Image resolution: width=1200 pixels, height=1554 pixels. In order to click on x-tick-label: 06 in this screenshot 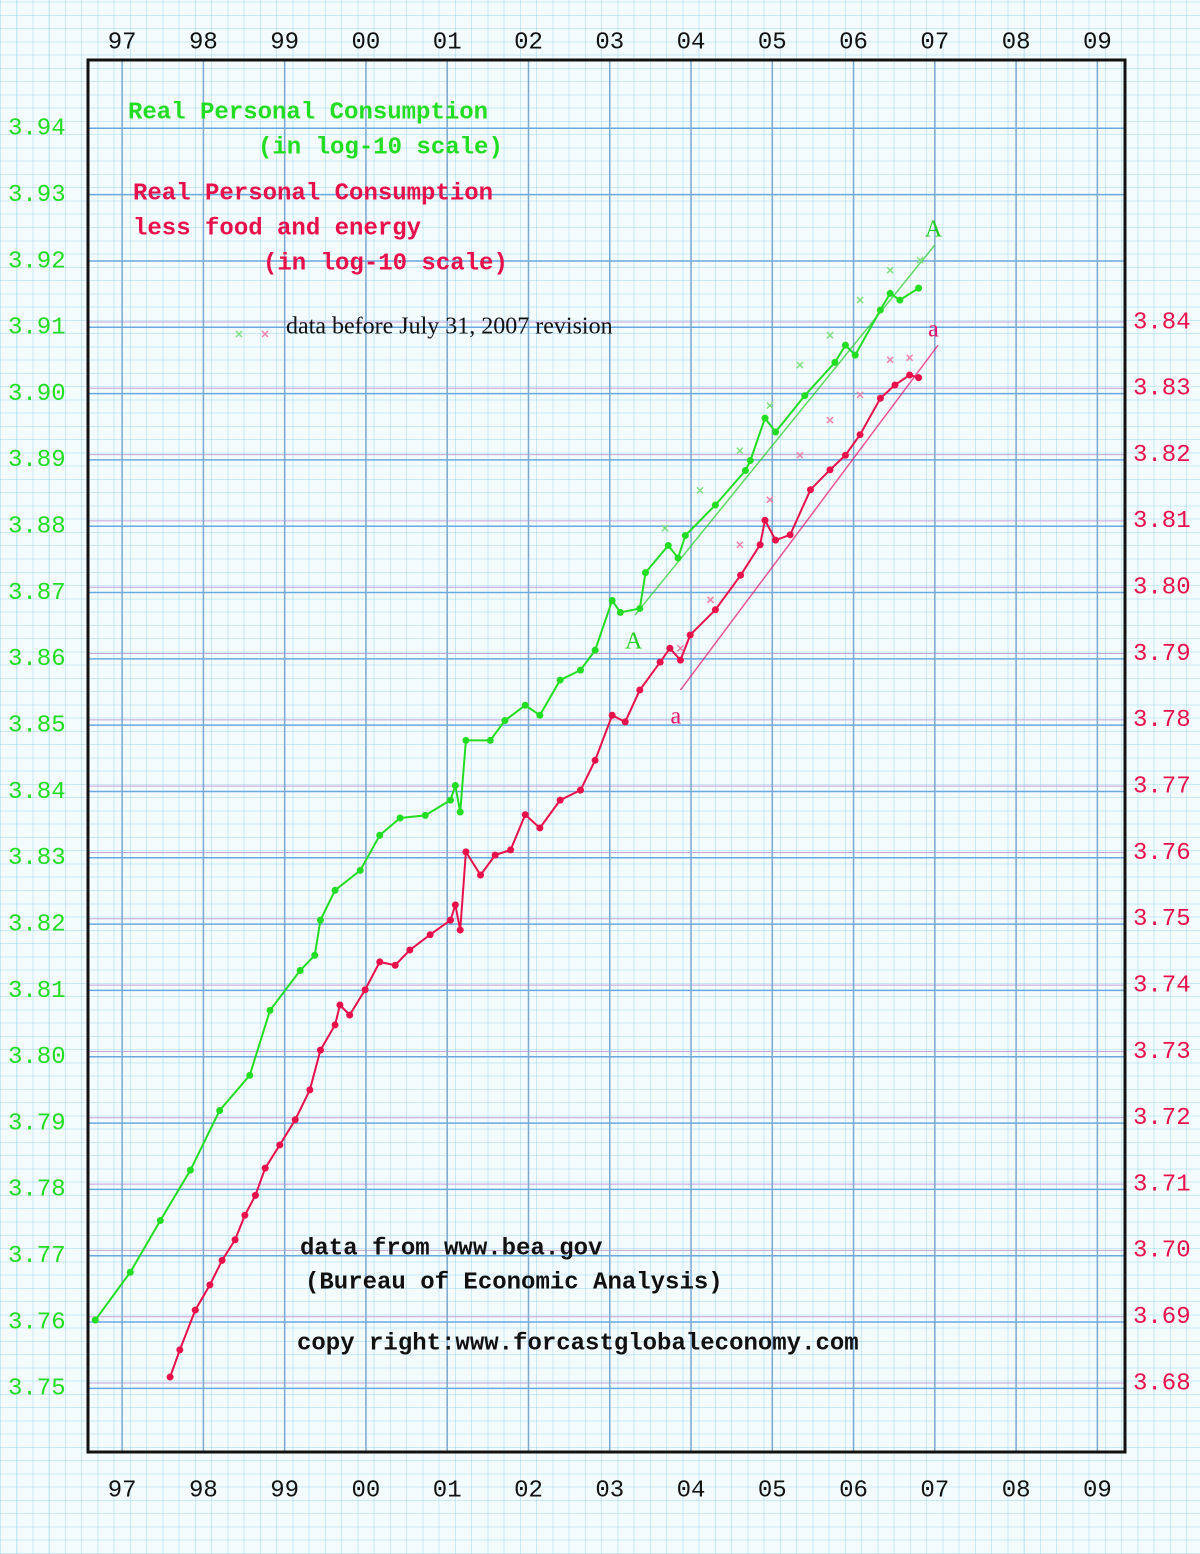, I will do `click(853, 1490)`.